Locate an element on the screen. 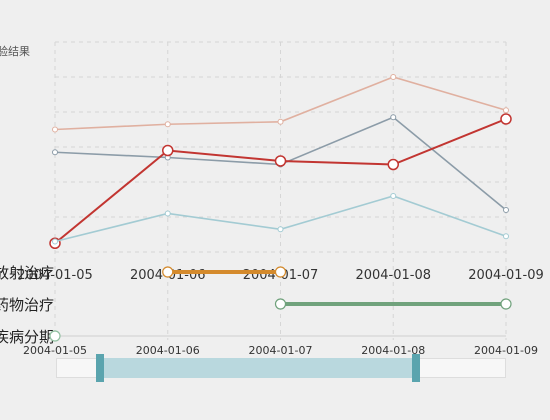 The image size is (550, 420). data-zoom-selected-range is located at coordinates (258, 368).